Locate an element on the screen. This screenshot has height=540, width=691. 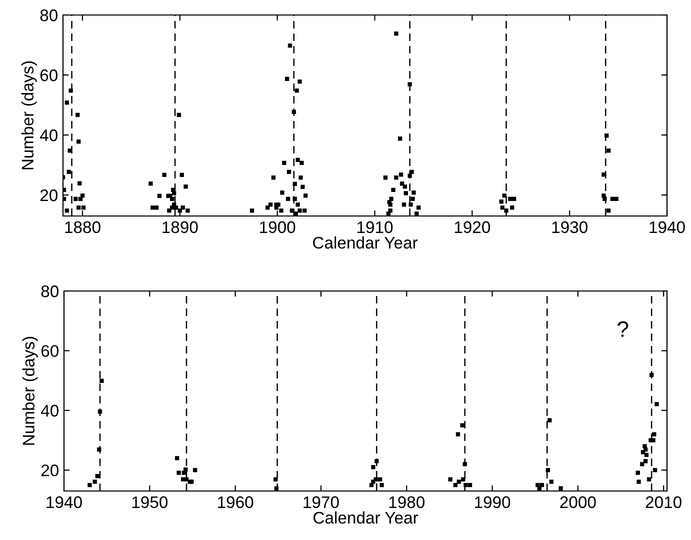
x-tick-label: 1900 is located at coordinates (278, 227).